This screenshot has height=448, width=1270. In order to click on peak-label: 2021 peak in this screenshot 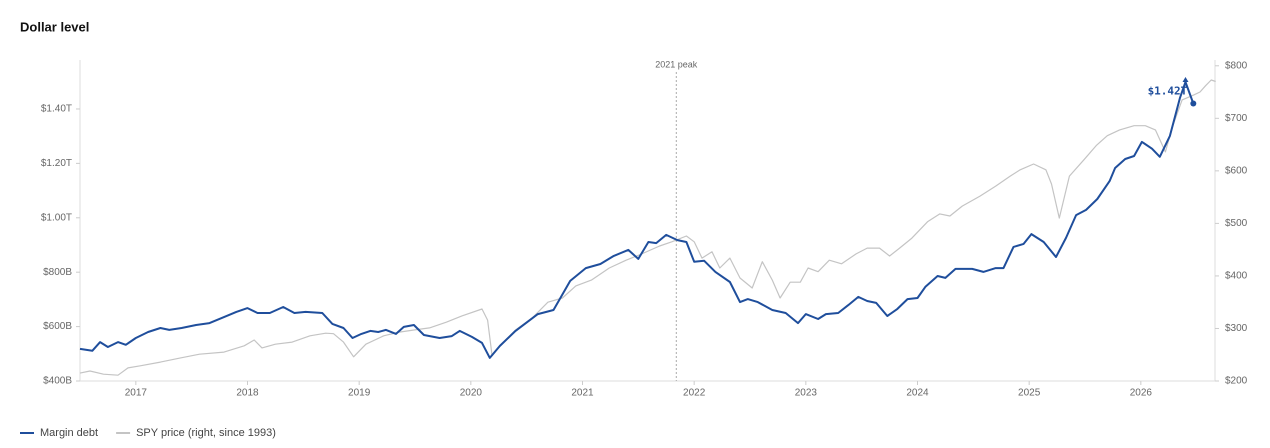, I will do `click(676, 64)`.